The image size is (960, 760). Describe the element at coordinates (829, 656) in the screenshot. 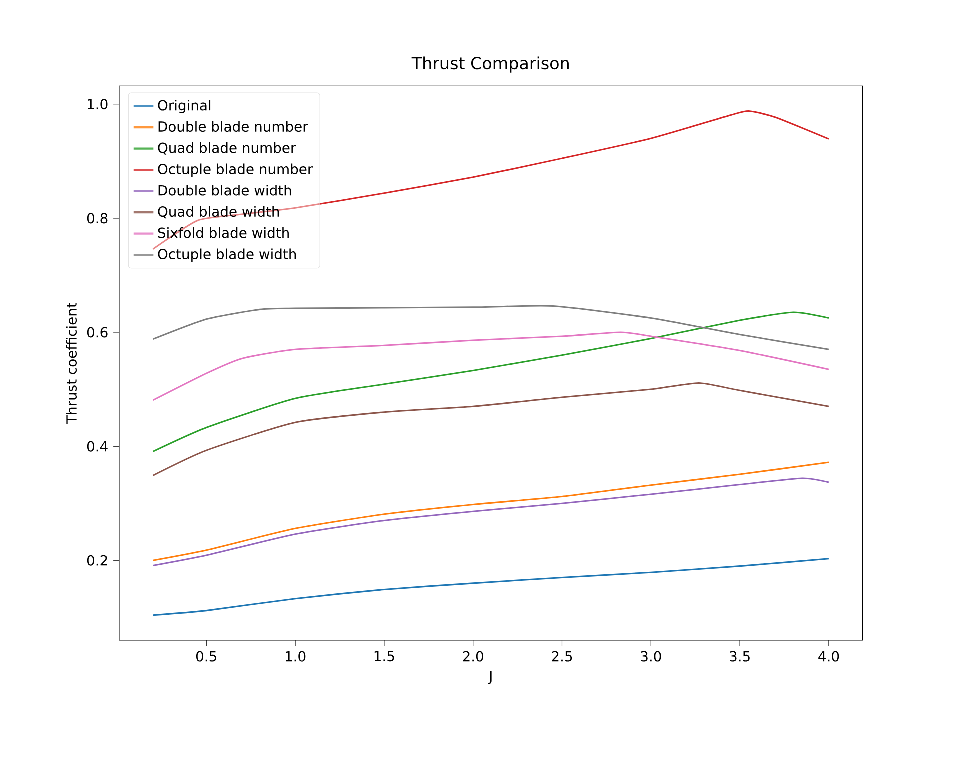

I see `x-tick-label: 4.0` at that location.